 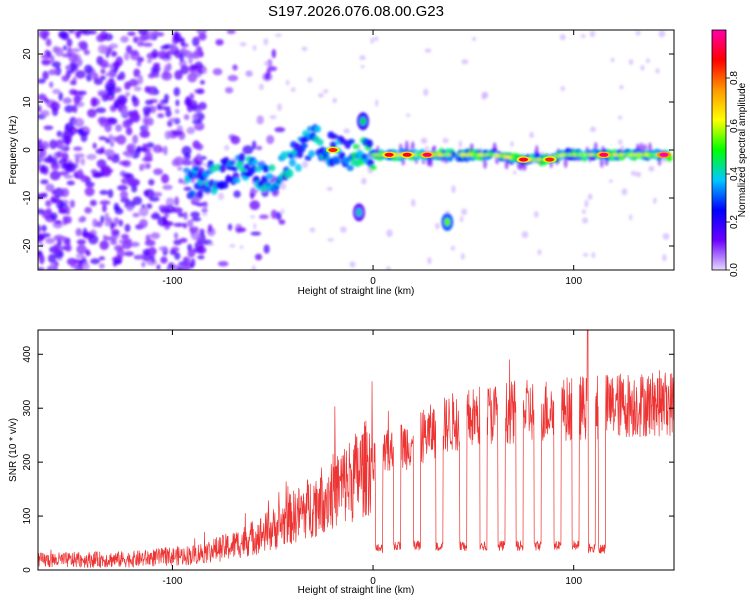 I want to click on spectrogram-x-tick-label: 100, so click(x=573, y=281).